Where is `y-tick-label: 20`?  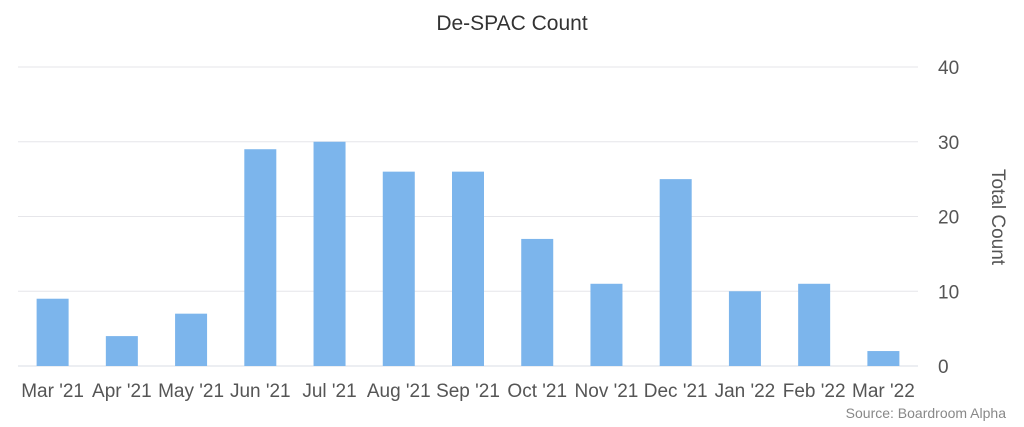 y-tick-label: 20 is located at coordinates (948, 218).